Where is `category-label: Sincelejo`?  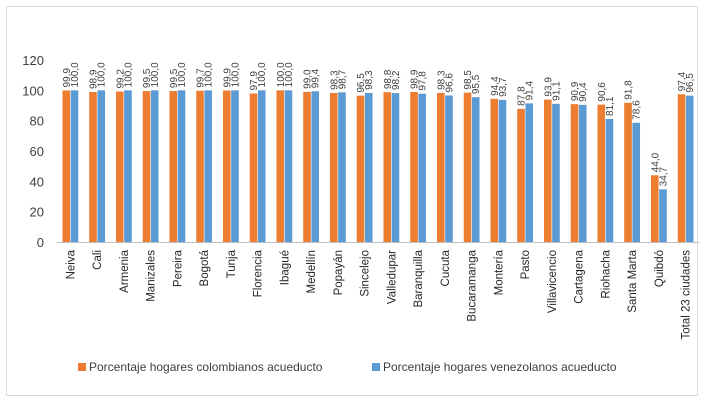 category-label: Sincelejo is located at coordinates (366, 273).